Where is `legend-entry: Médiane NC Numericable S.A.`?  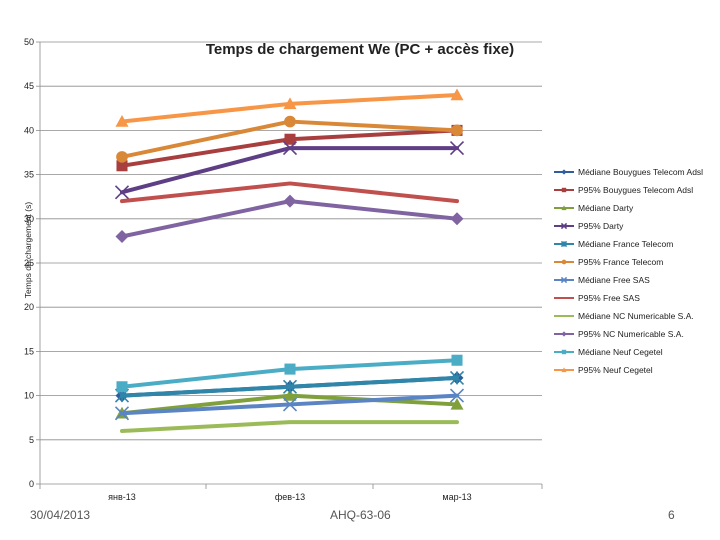 legend-entry: Médiane NC Numericable S.A. is located at coordinates (624, 316).